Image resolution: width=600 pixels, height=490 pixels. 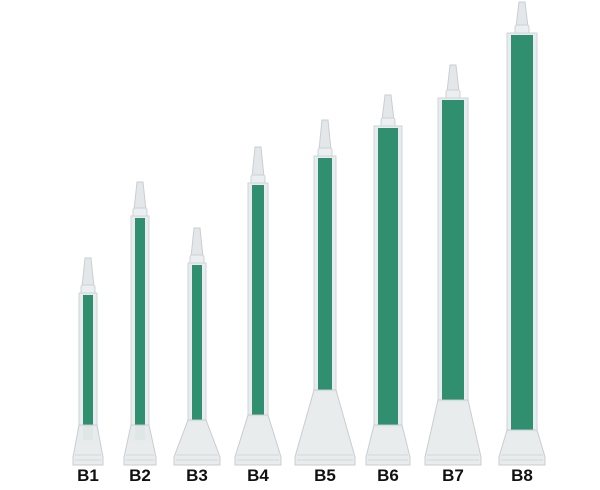 I want to click on nozzle-b2-tip, so click(x=140, y=196).